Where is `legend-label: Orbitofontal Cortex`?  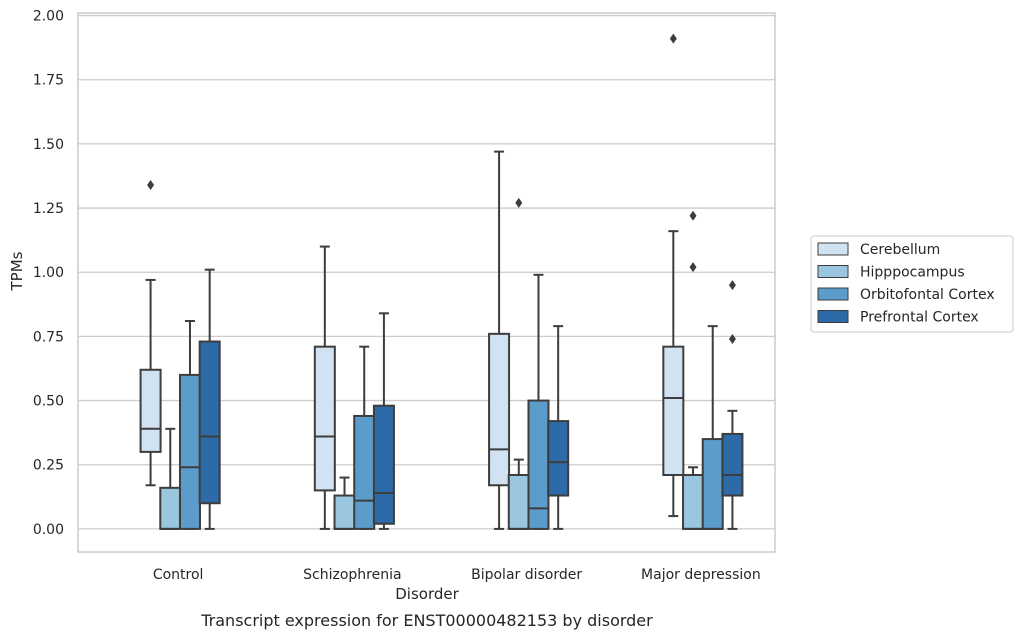
legend-label: Orbitofontal Cortex is located at coordinates (927, 295).